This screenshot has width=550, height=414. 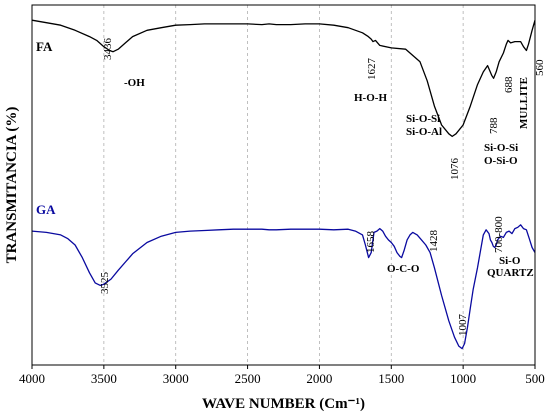 I want to click on annotation-ga-0: 3525, so click(x=105, y=283).